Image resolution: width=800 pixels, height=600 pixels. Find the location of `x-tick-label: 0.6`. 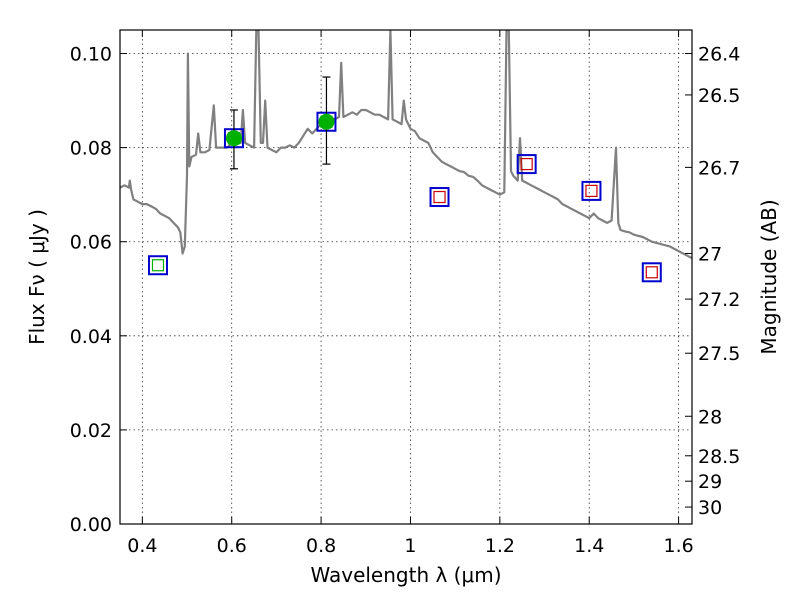

x-tick-label: 0.6 is located at coordinates (232, 546).